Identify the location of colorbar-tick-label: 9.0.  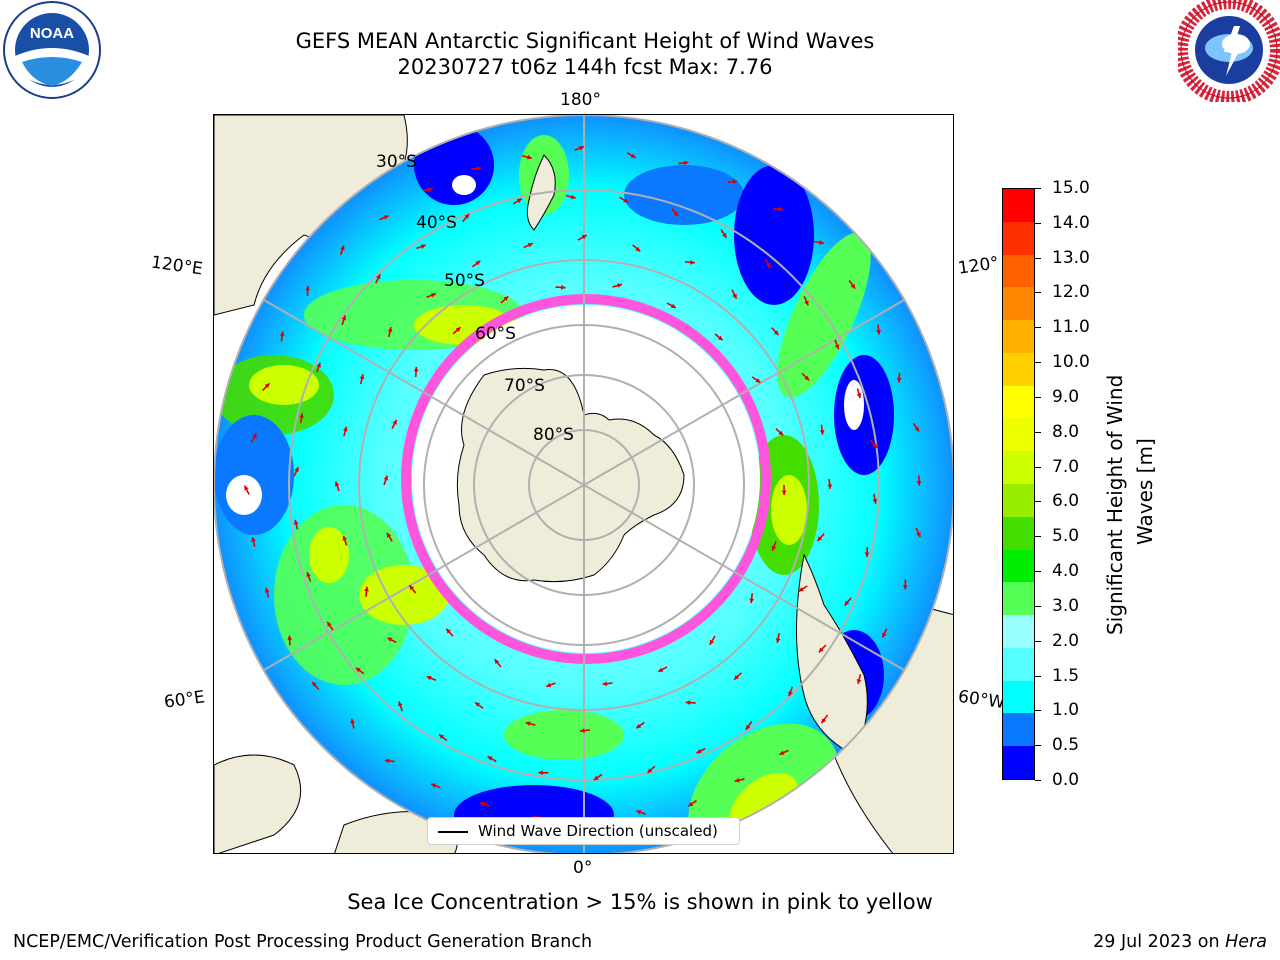
(1066, 396).